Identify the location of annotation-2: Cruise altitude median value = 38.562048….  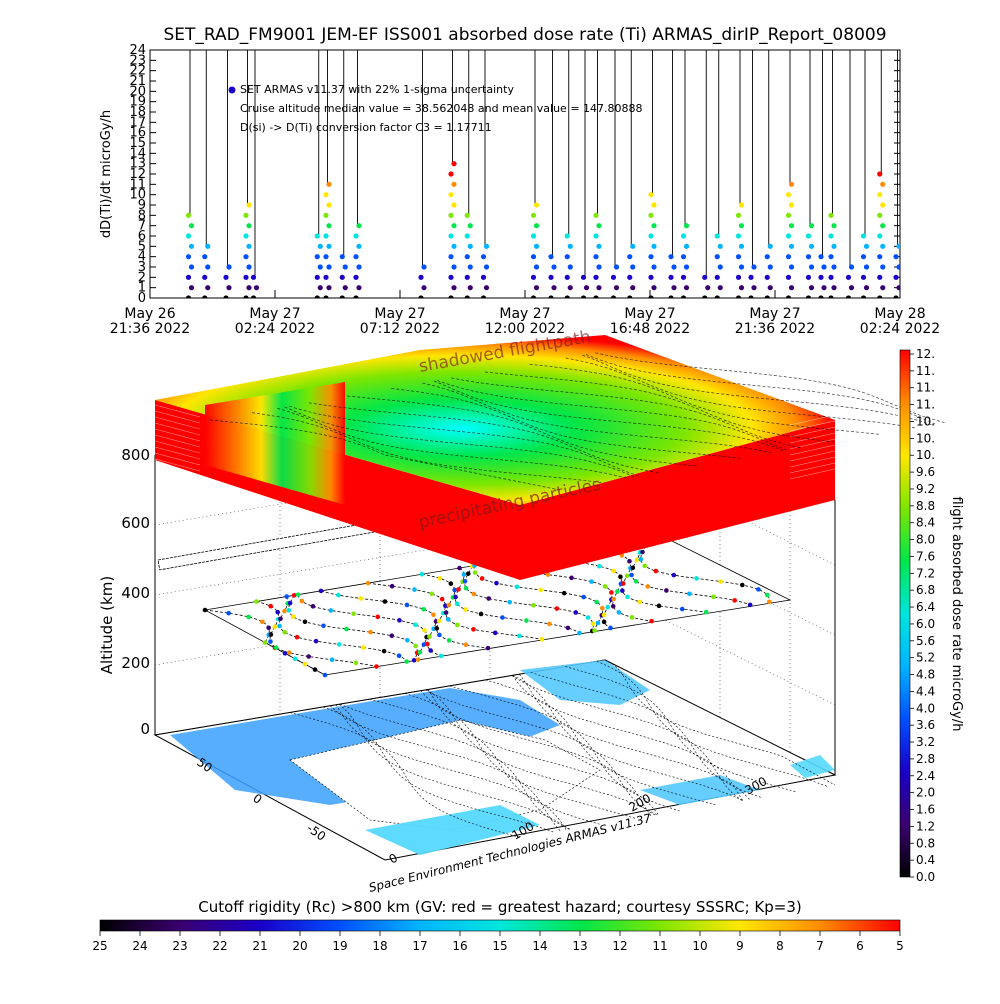
(441, 108).